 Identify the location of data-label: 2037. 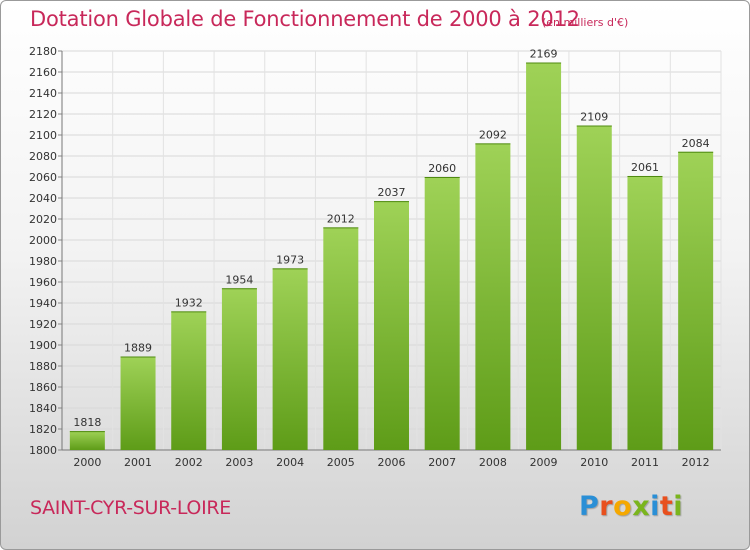
(392, 192).